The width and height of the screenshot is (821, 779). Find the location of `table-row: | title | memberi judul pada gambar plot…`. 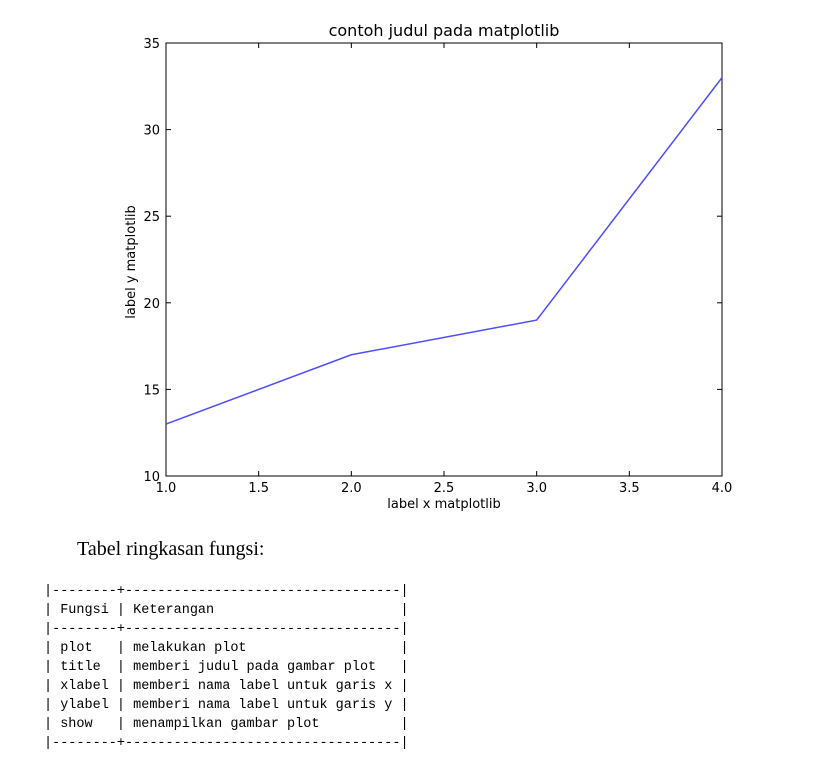

table-row: | title | memberi judul pada gambar plot… is located at coordinates (226, 667).